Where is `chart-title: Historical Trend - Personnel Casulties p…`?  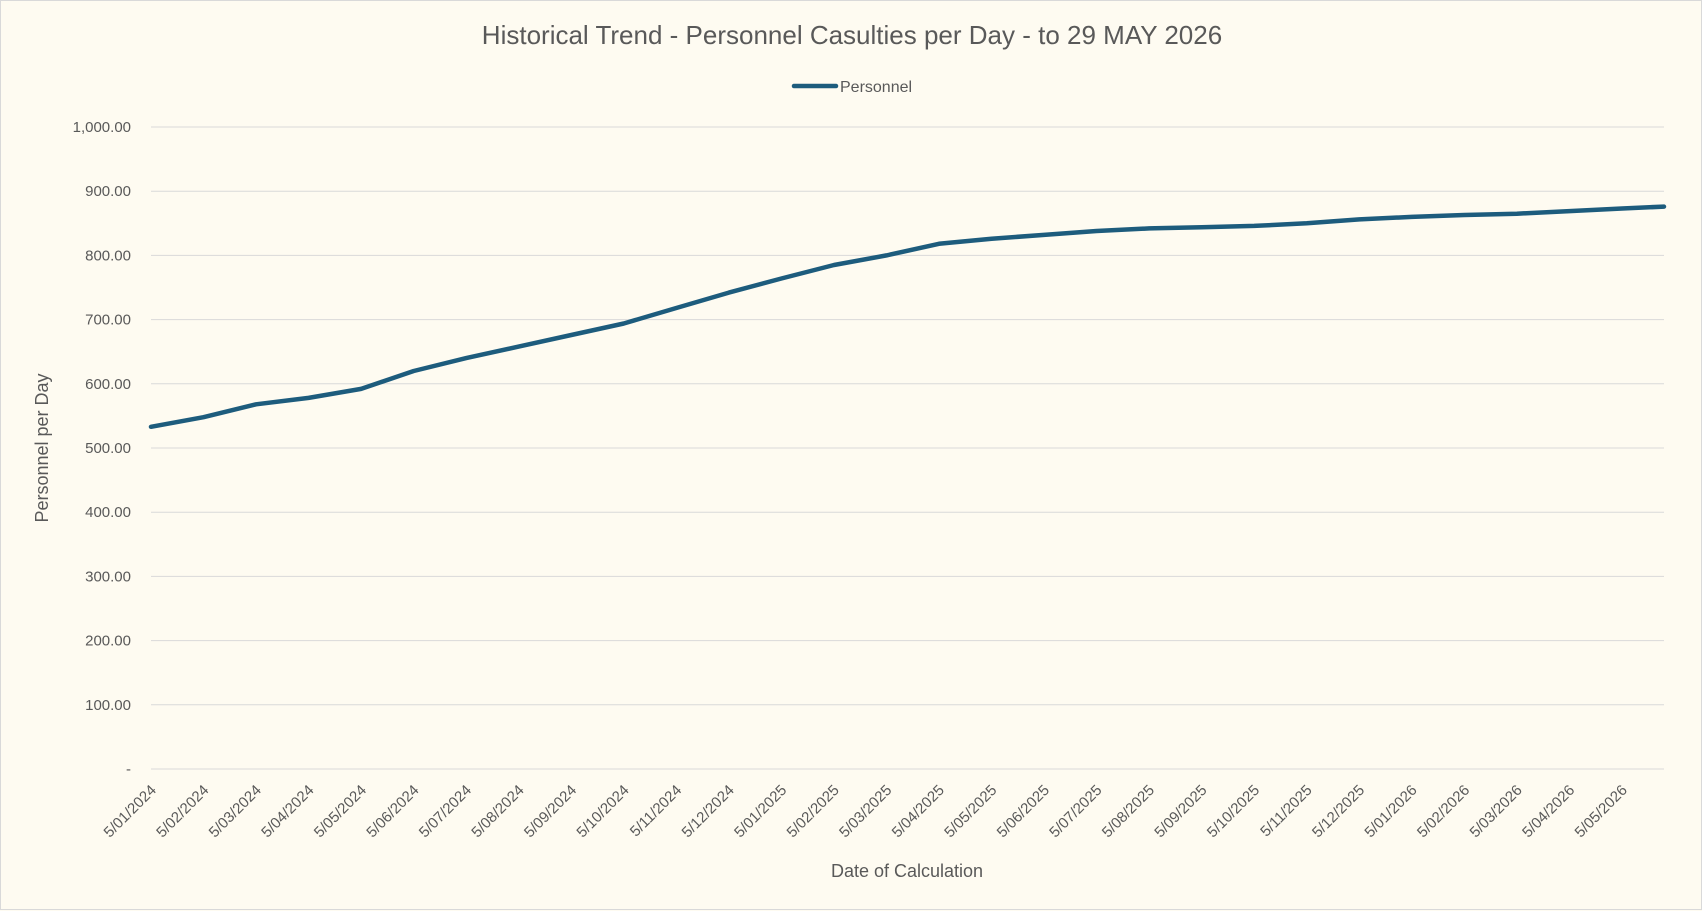 chart-title: Historical Trend - Personnel Casulties p… is located at coordinates (852, 35).